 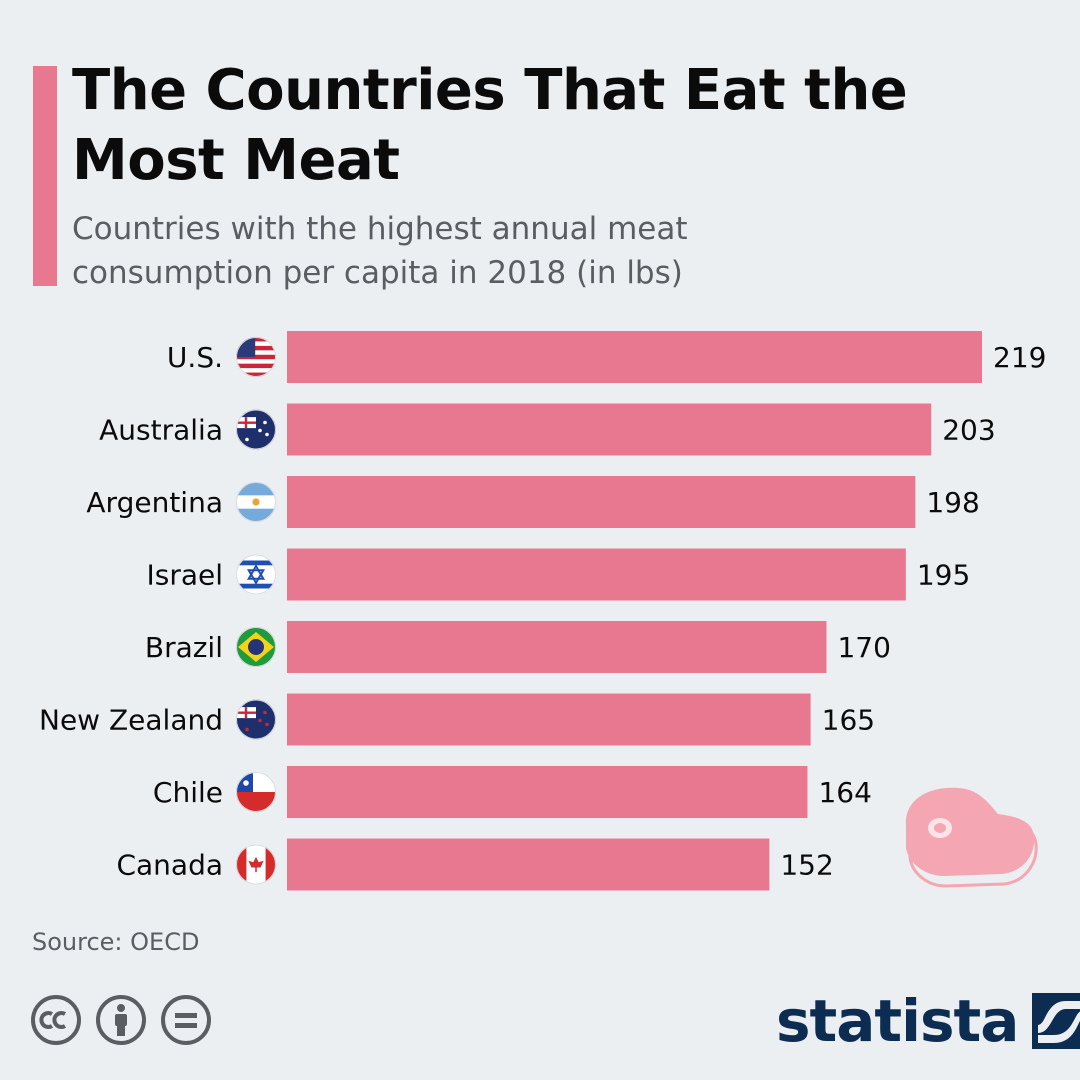 What do you see at coordinates (256, 429) in the screenshot?
I see `australia-flag-icon` at bounding box center [256, 429].